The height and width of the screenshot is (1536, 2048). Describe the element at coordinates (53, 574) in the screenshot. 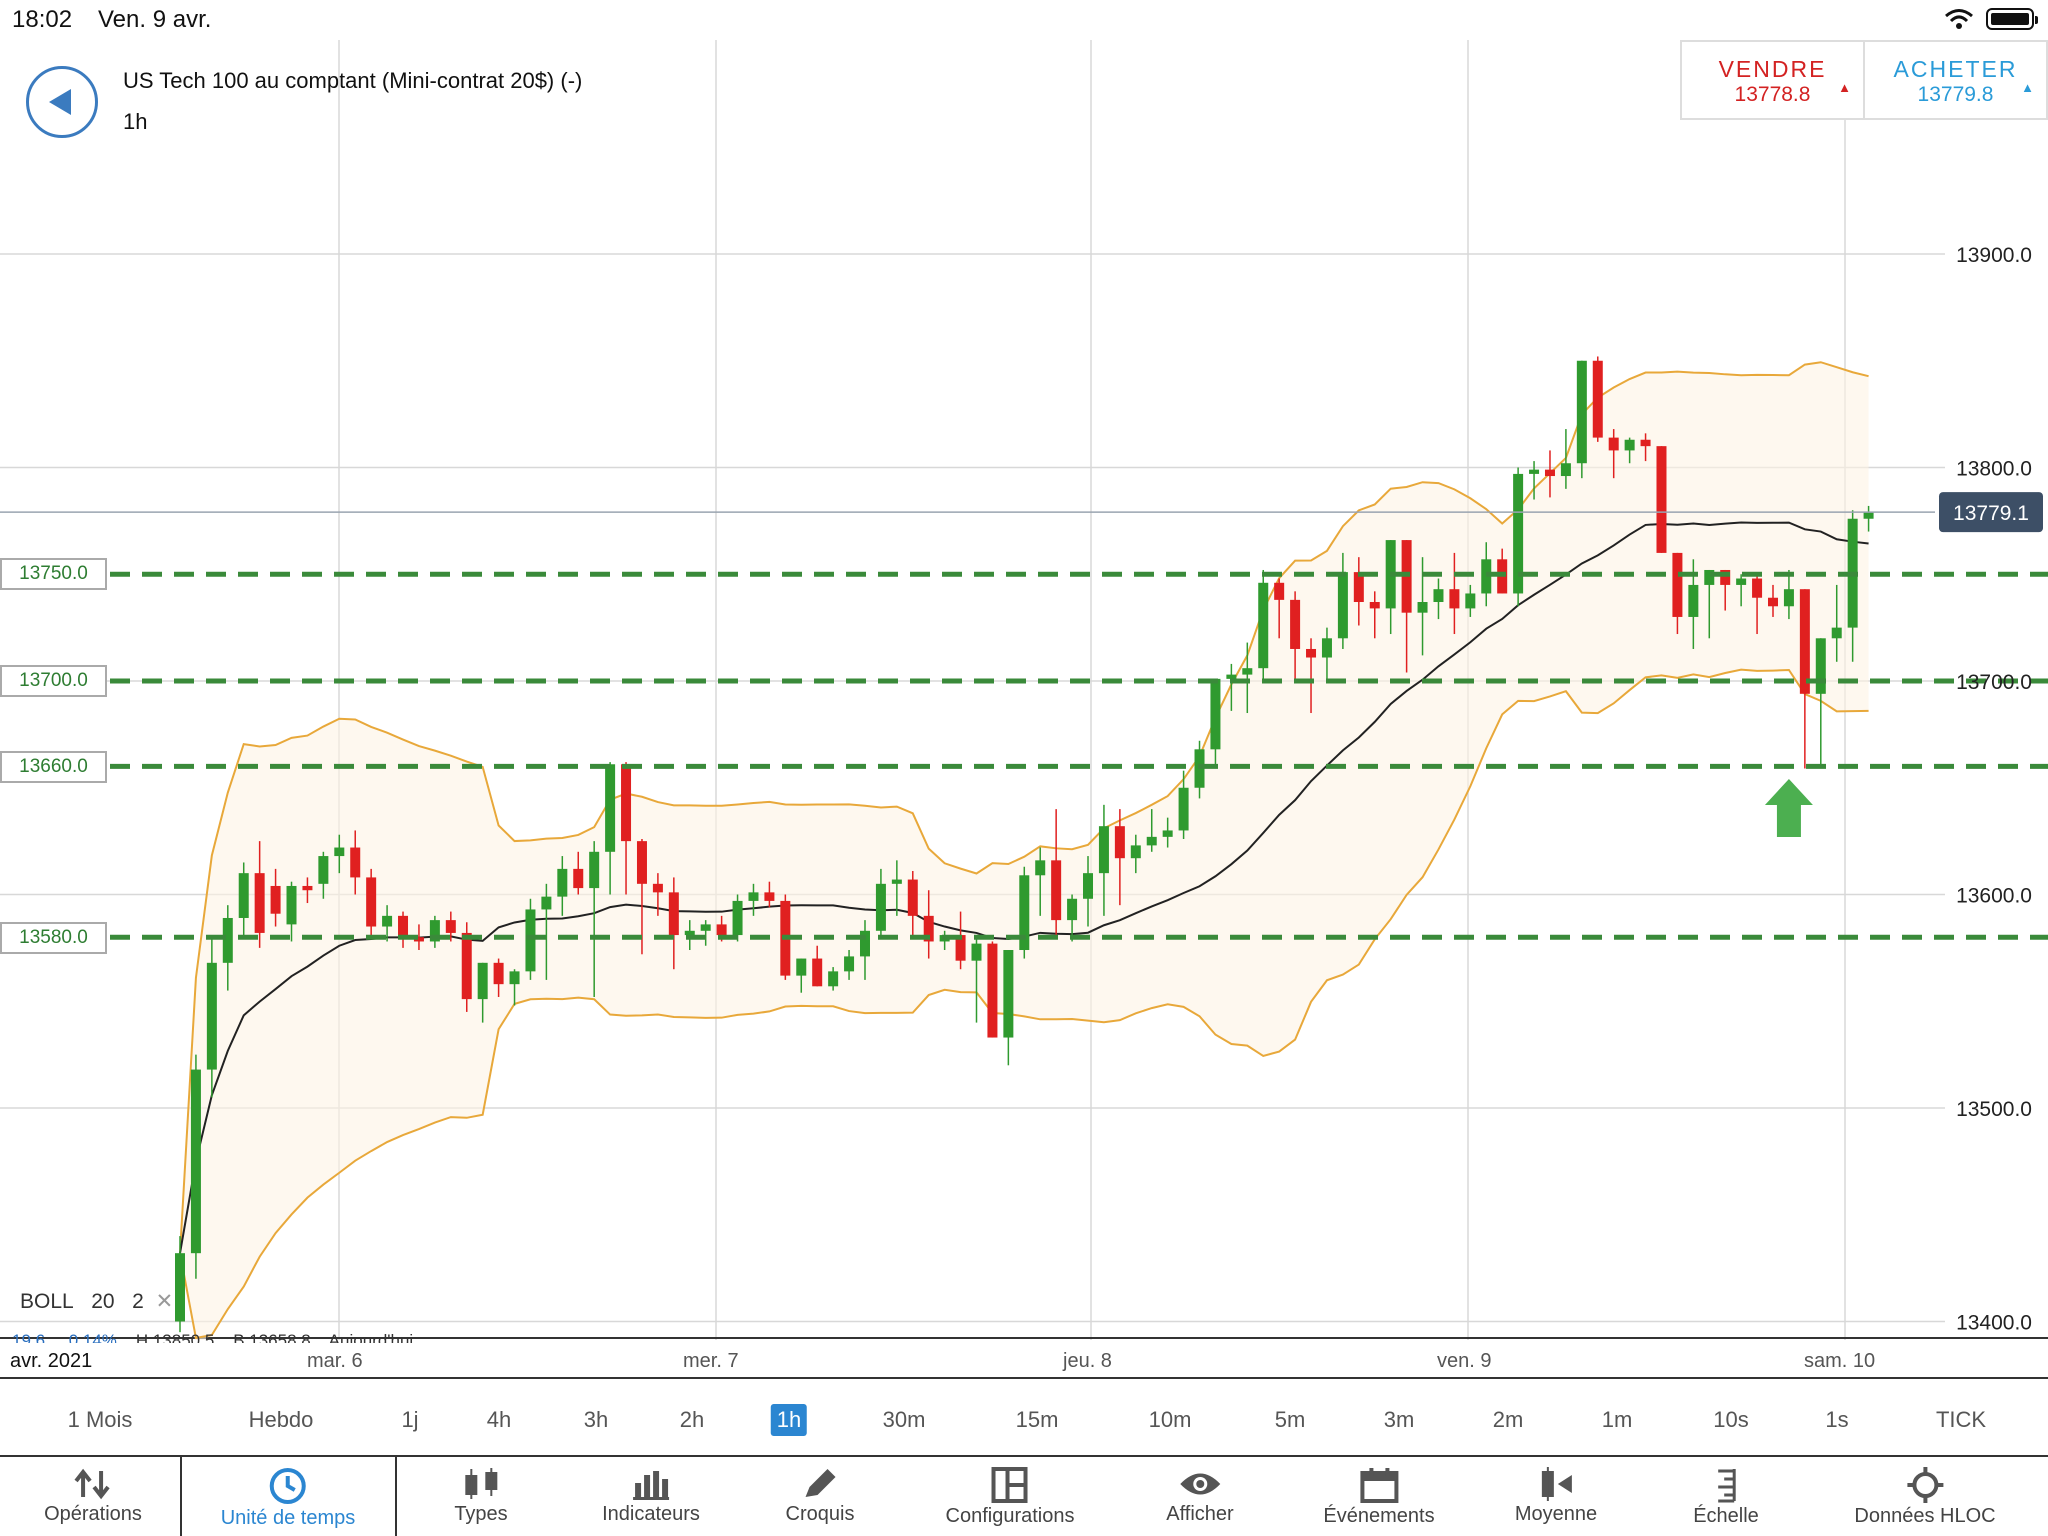

I see `level-label-13750: 13750.0` at that location.